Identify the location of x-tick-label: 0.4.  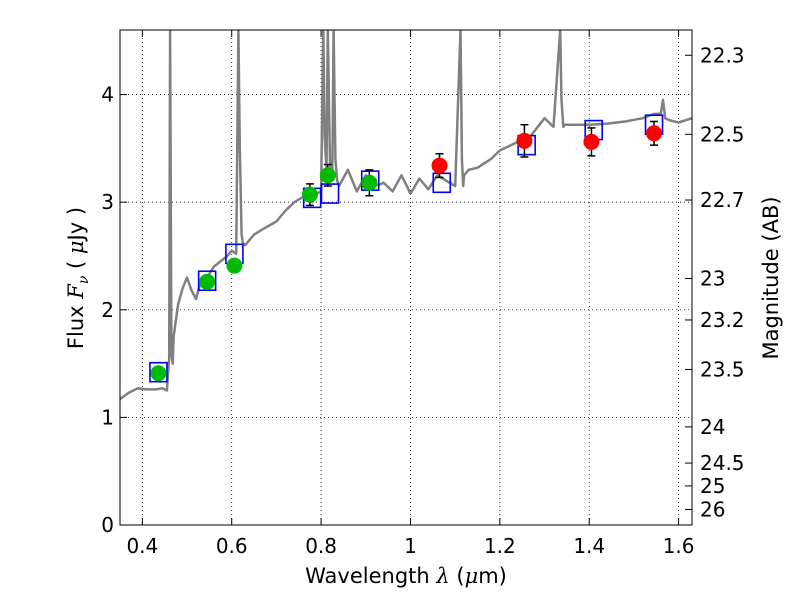
(142, 546).